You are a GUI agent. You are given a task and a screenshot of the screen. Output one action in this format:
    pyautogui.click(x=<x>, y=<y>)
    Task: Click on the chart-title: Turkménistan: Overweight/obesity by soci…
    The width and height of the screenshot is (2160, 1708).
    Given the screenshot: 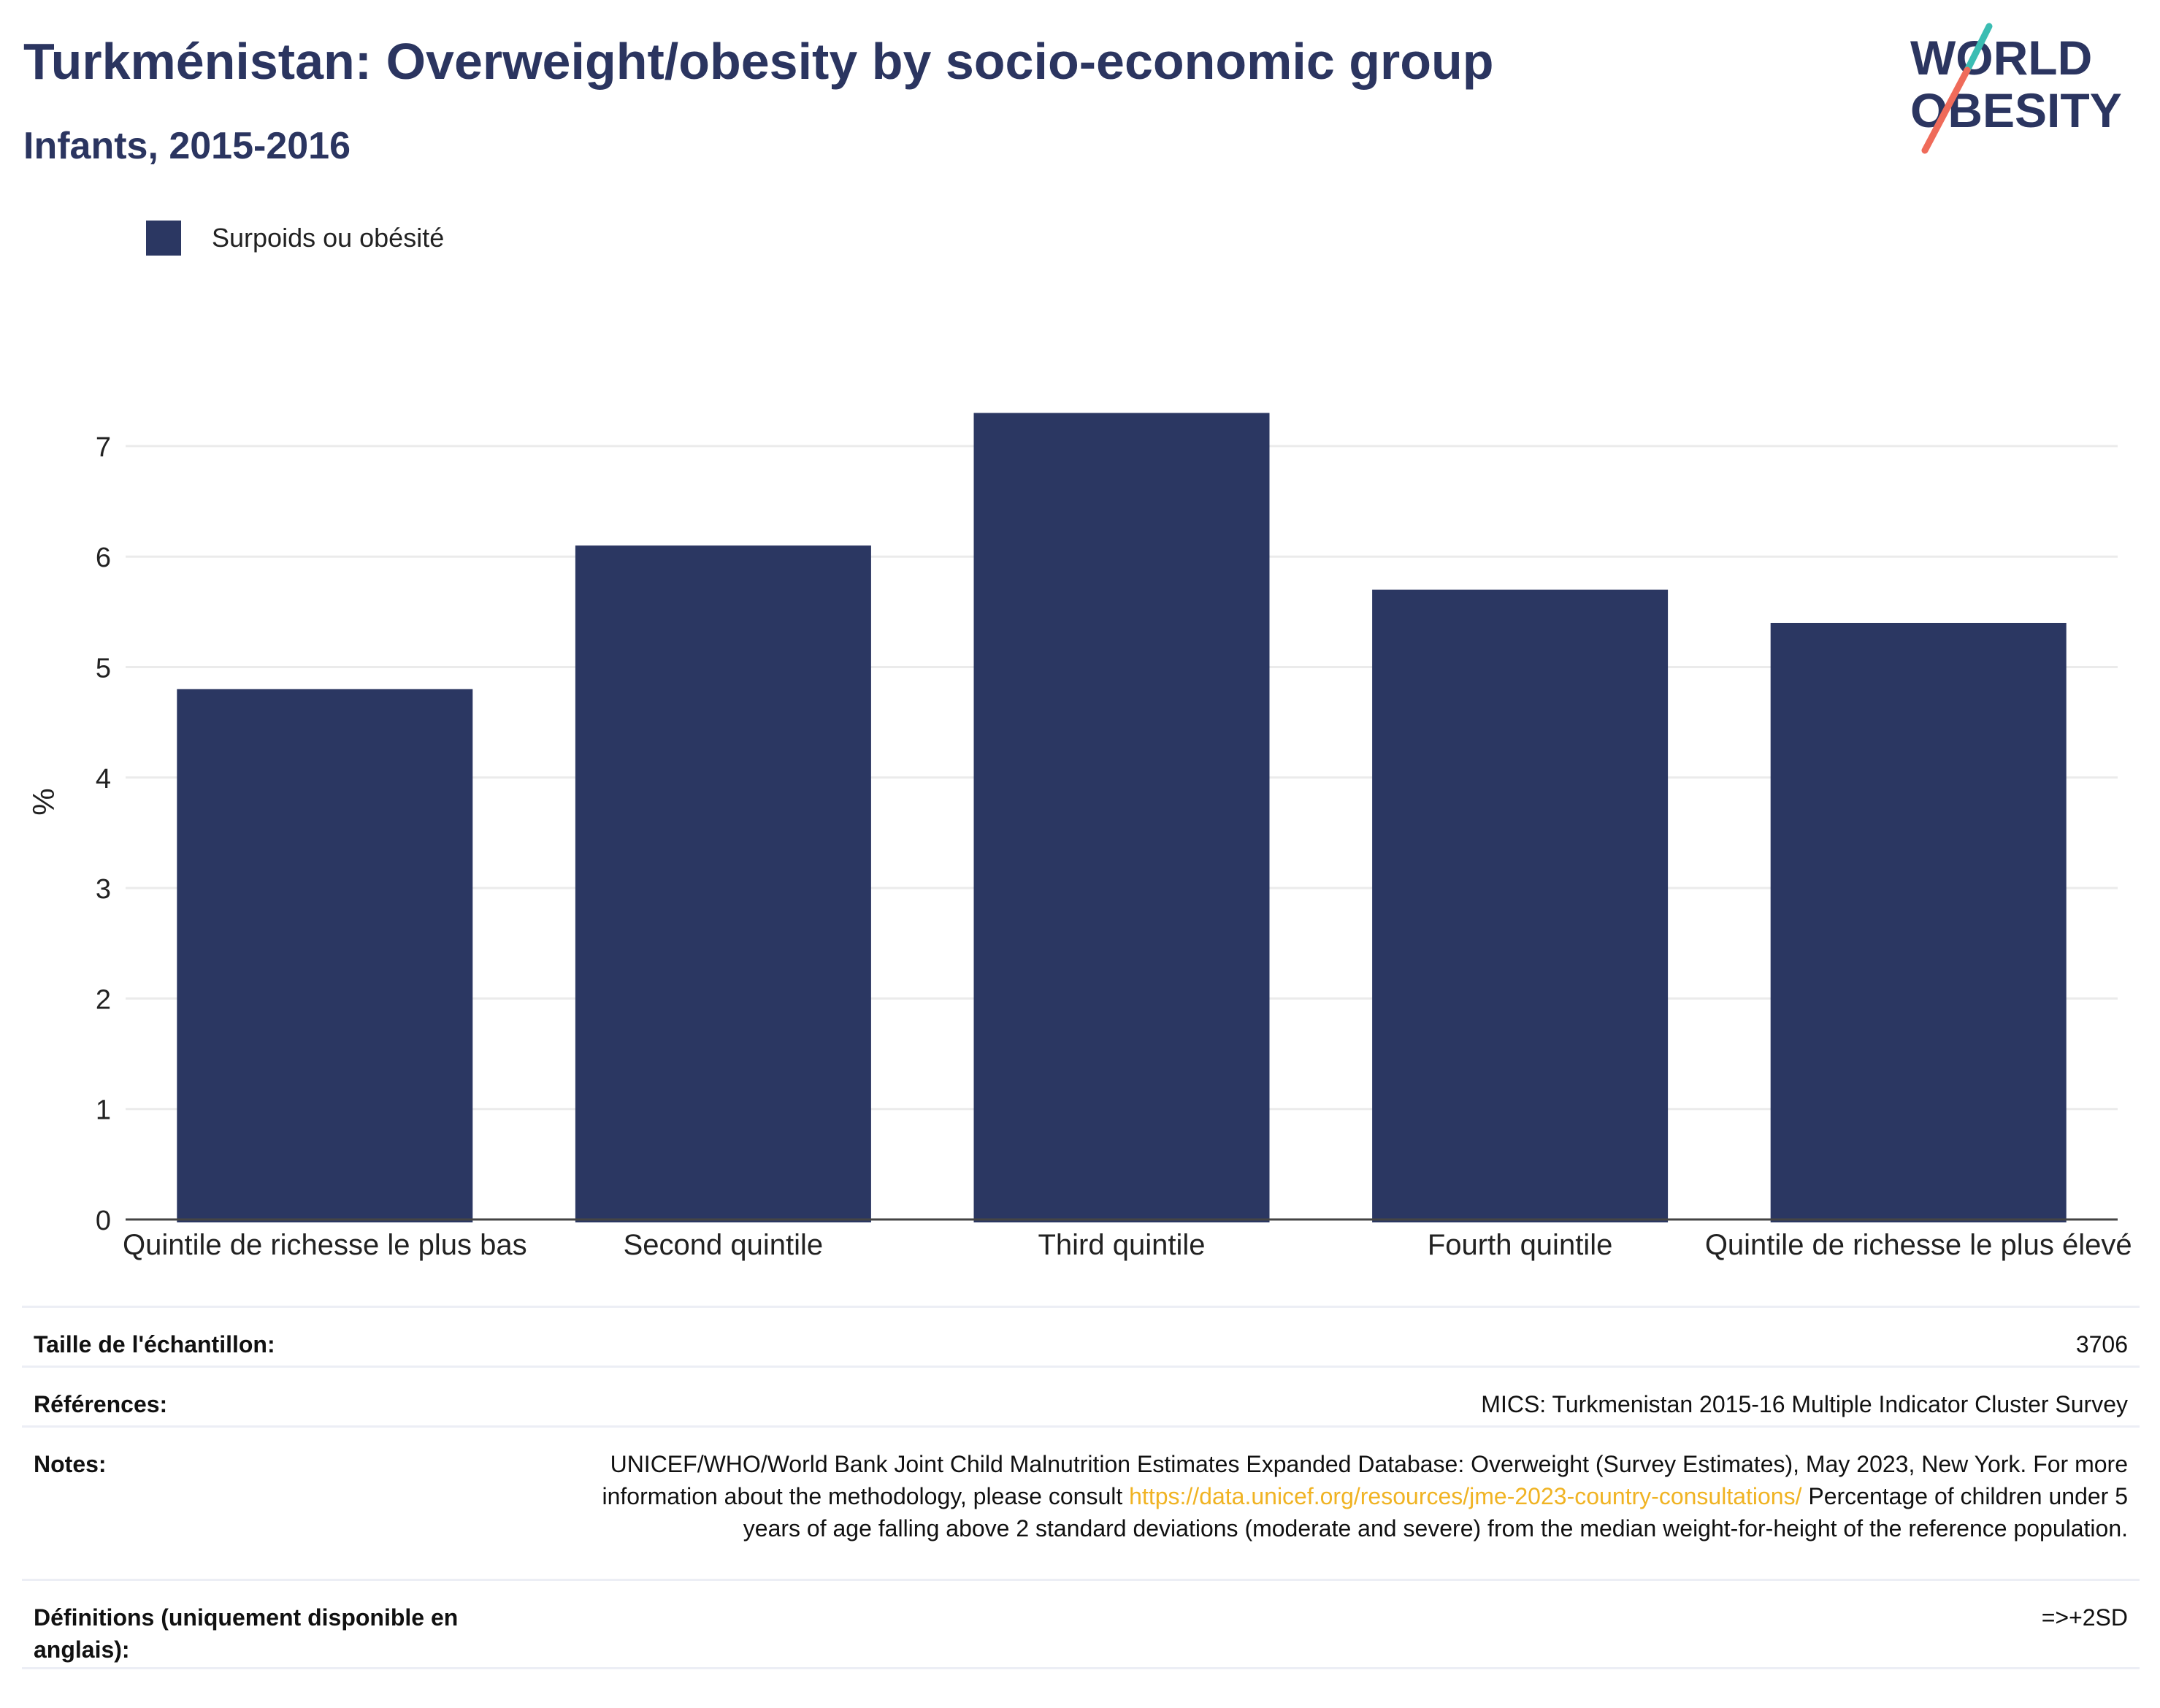 What is the action you would take?
    pyautogui.click(x=758, y=61)
    